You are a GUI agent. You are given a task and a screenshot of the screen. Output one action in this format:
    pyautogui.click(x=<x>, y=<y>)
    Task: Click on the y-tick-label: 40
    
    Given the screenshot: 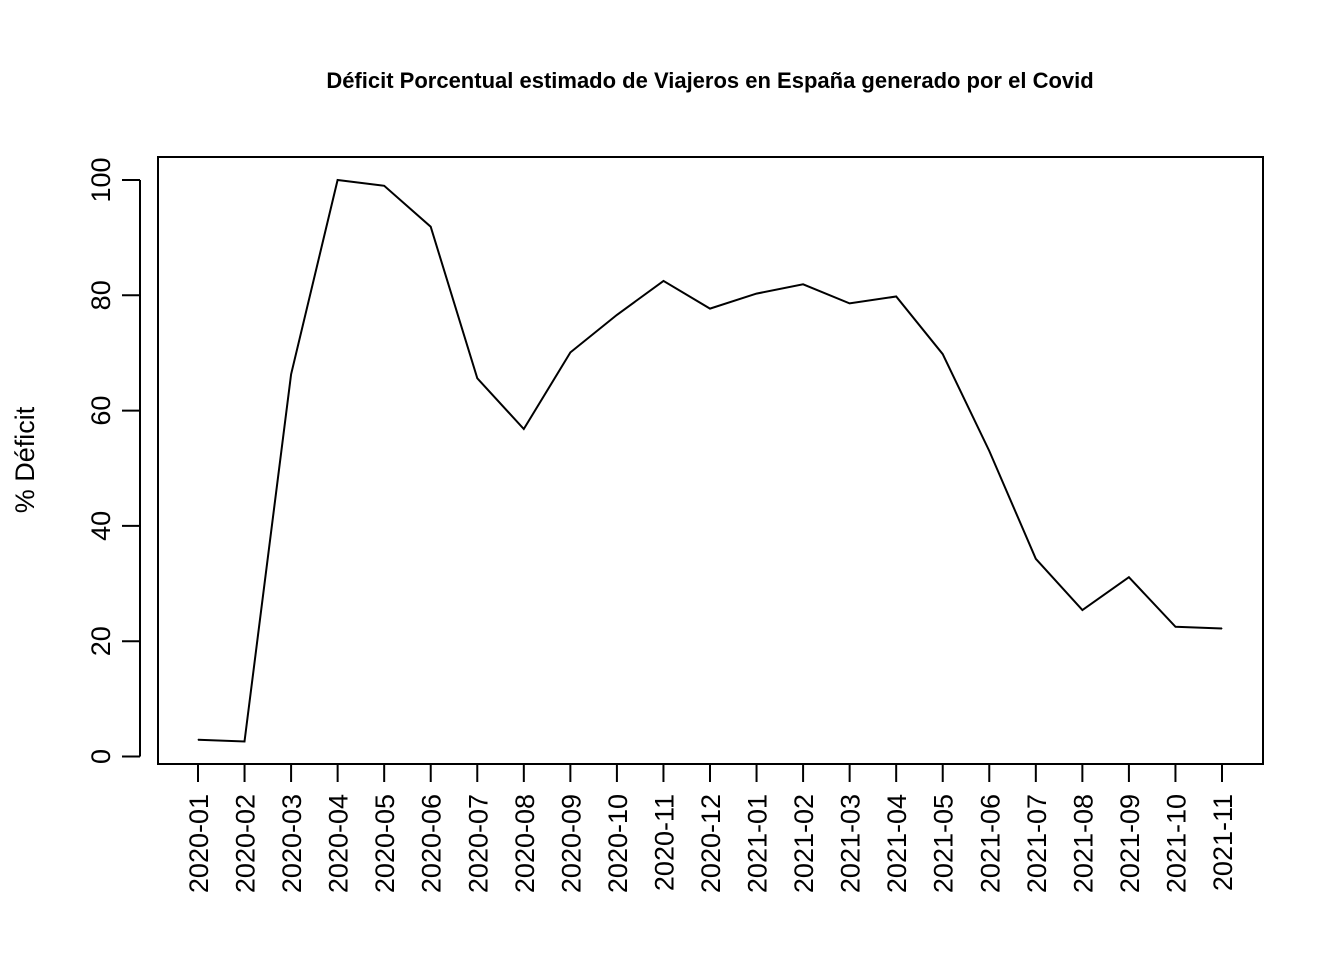 What is the action you would take?
    pyautogui.click(x=101, y=526)
    